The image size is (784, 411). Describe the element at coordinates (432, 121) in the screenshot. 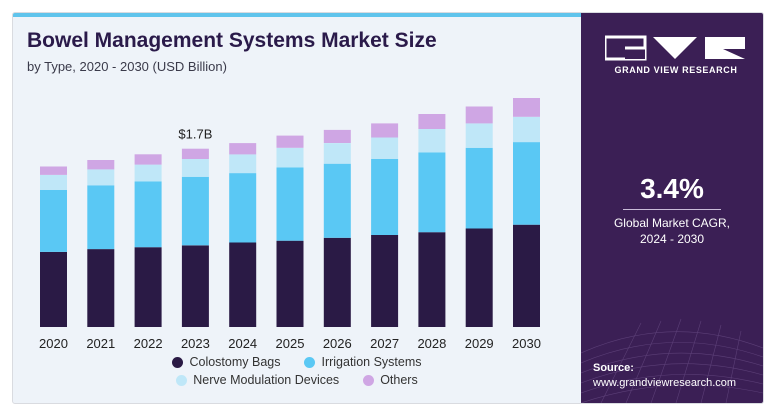

I see `bar-segment-2028-others` at that location.